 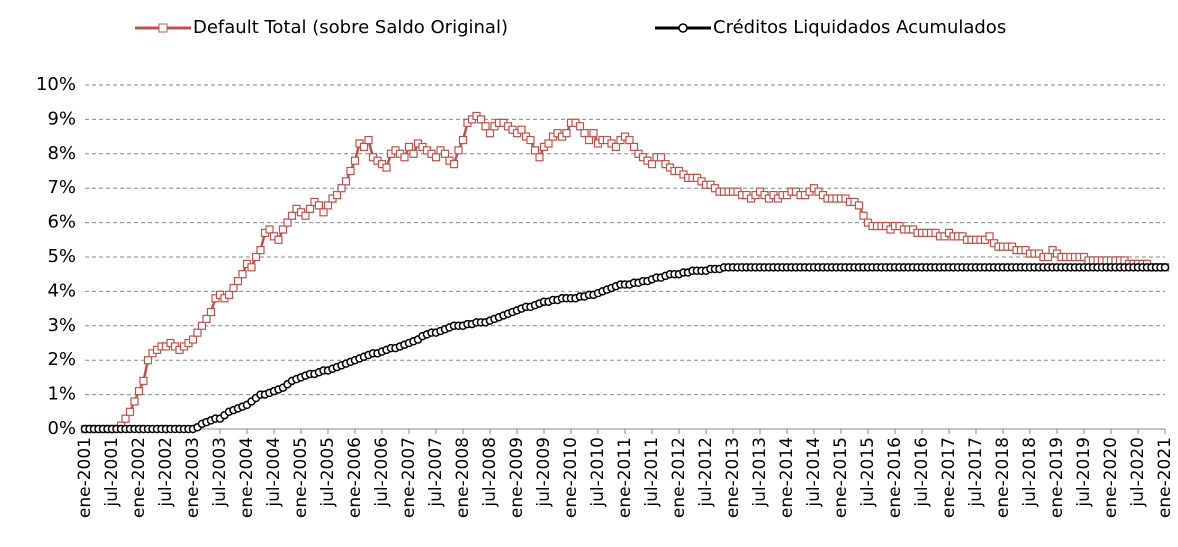 I want to click on y-tick-label: 9%, so click(x=61, y=118).